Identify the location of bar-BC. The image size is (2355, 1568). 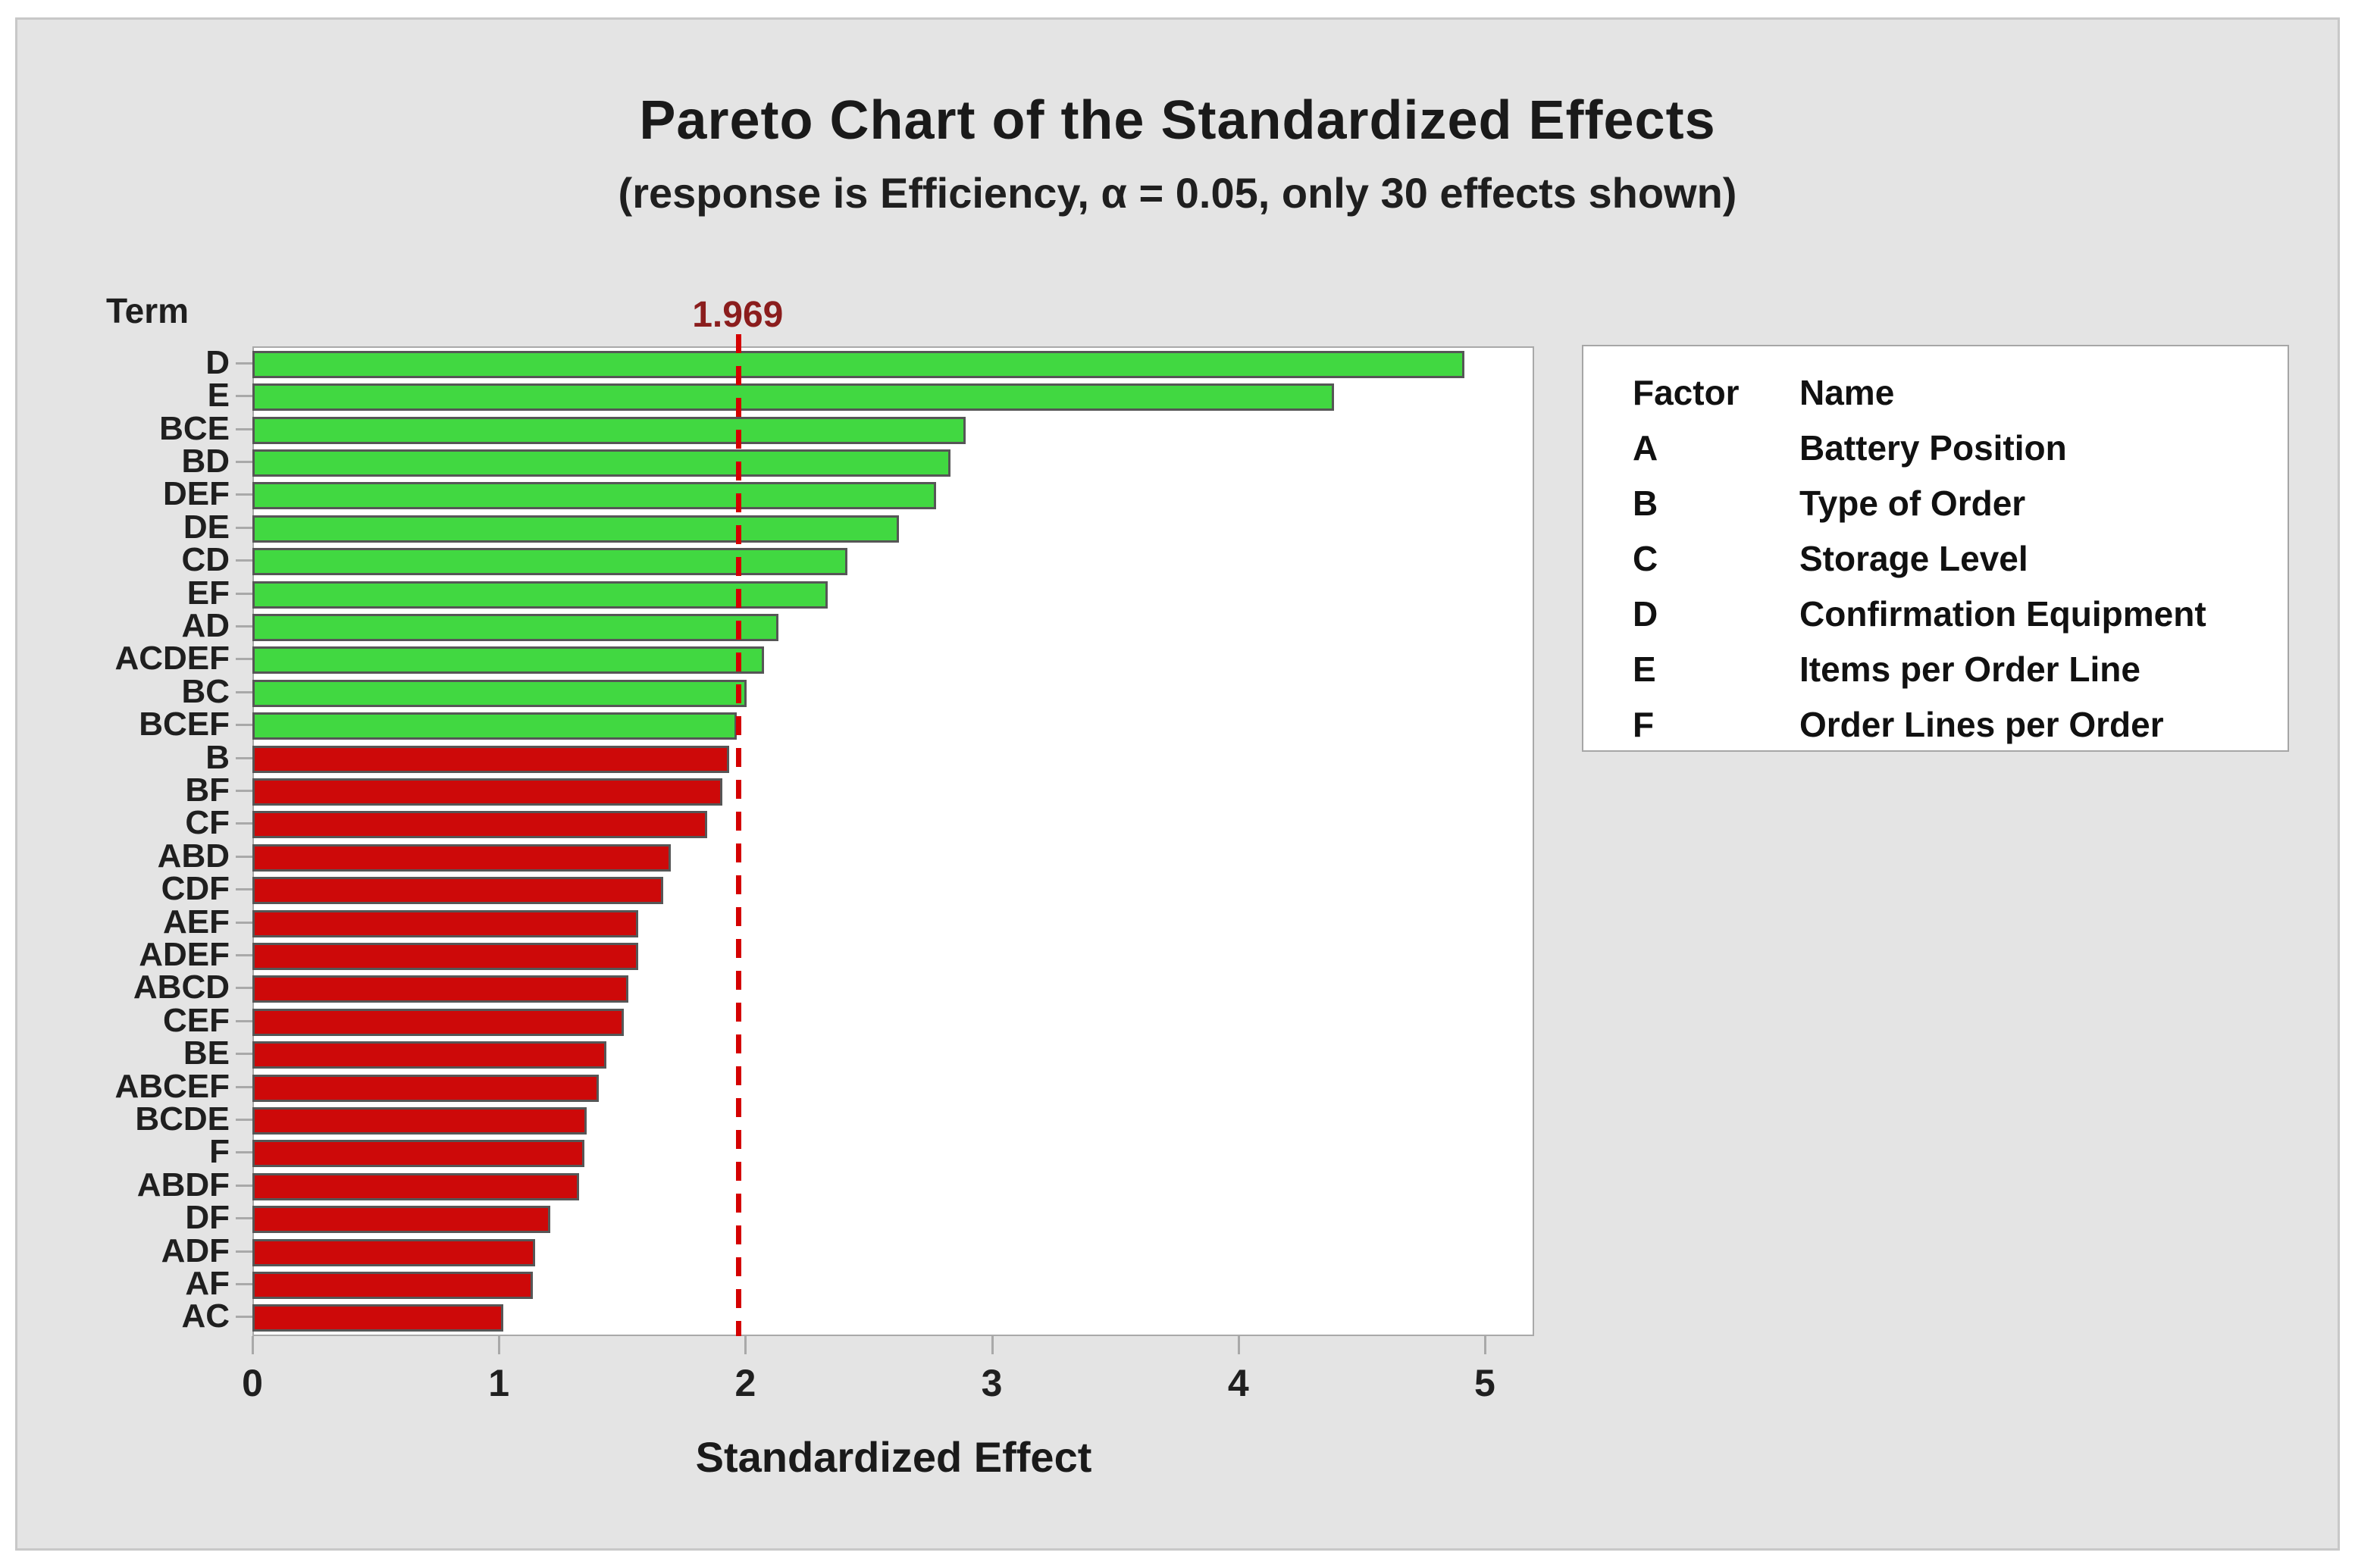
(499, 693).